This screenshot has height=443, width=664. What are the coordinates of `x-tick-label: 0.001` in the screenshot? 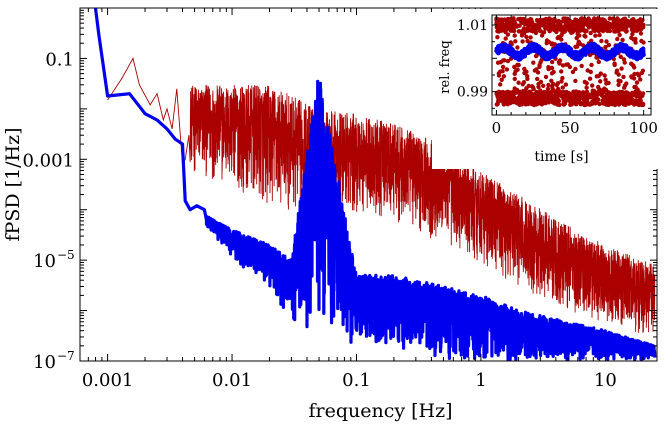 It's located at (108, 380).